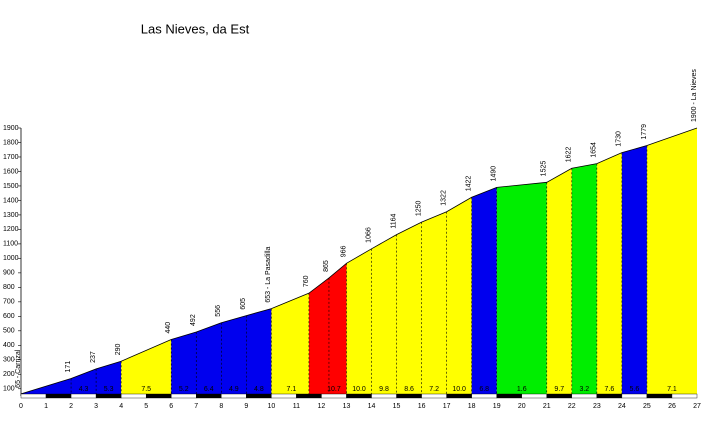 The height and width of the screenshot is (427, 725). What do you see at coordinates (343, 252) in the screenshot?
I see `elevation-label: 966` at bounding box center [343, 252].